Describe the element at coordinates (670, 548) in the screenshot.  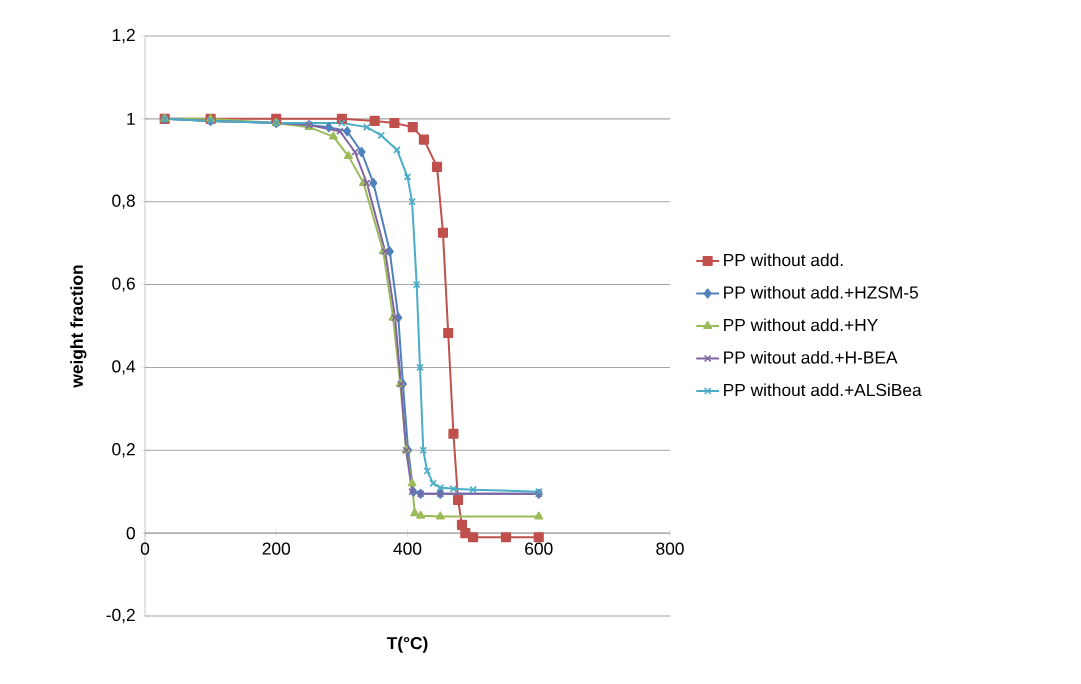
I see `x-tick-label: 800` at that location.